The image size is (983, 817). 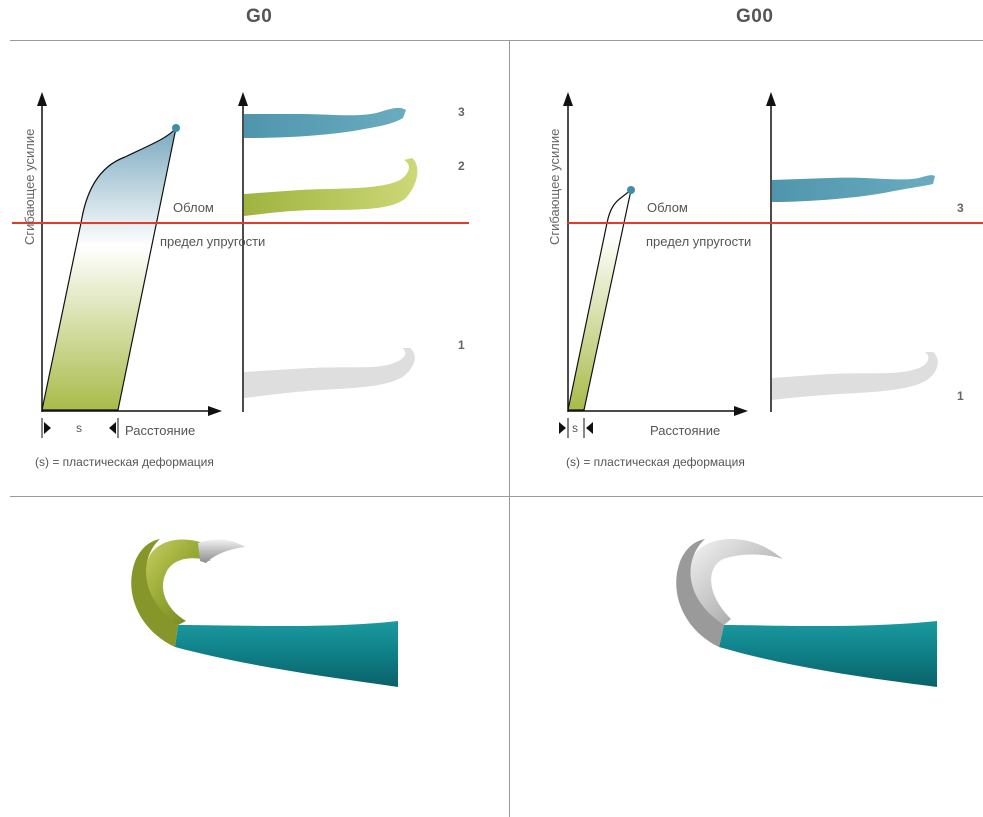 I want to click on g0-break-point, so click(x=176, y=128).